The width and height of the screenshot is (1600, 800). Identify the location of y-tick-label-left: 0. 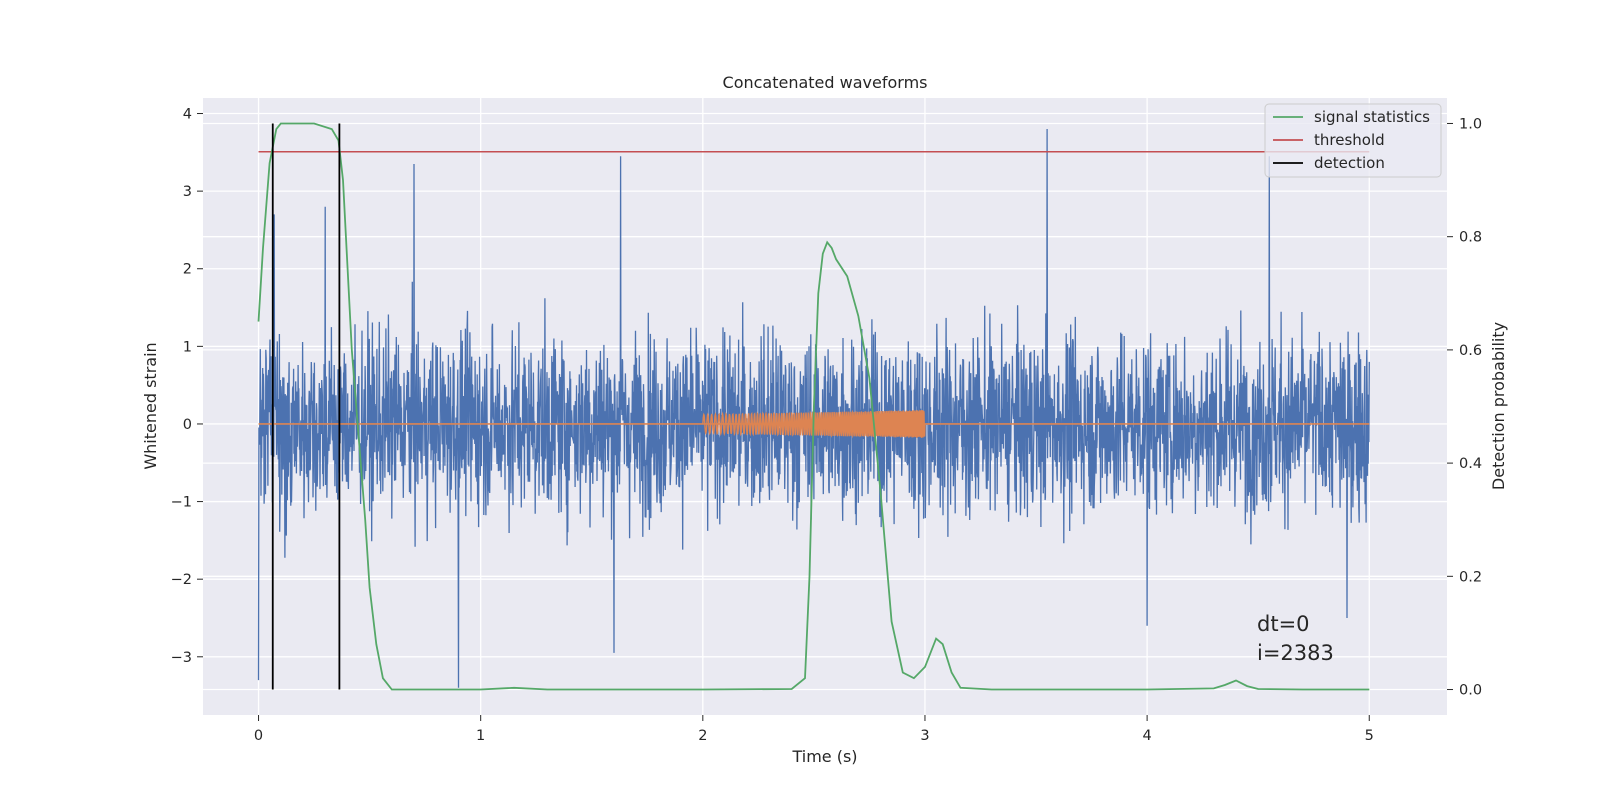
(187, 425).